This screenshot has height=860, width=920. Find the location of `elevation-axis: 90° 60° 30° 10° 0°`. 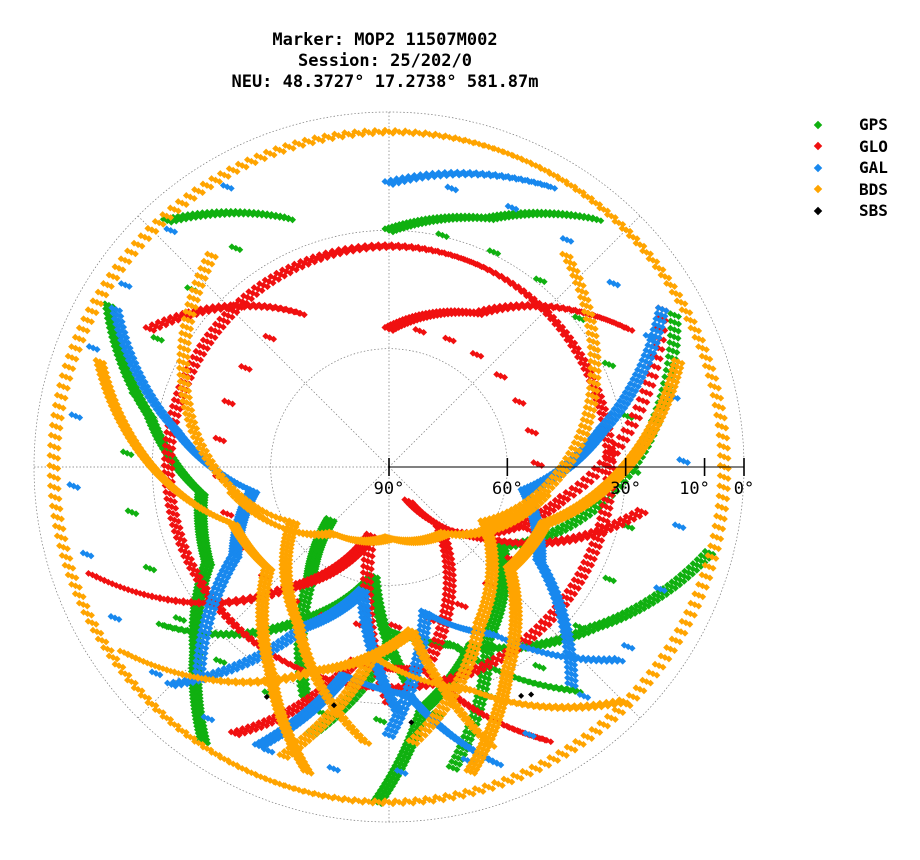

elevation-axis: 90° 60° 30° 10° 0° is located at coordinates (564, 478).